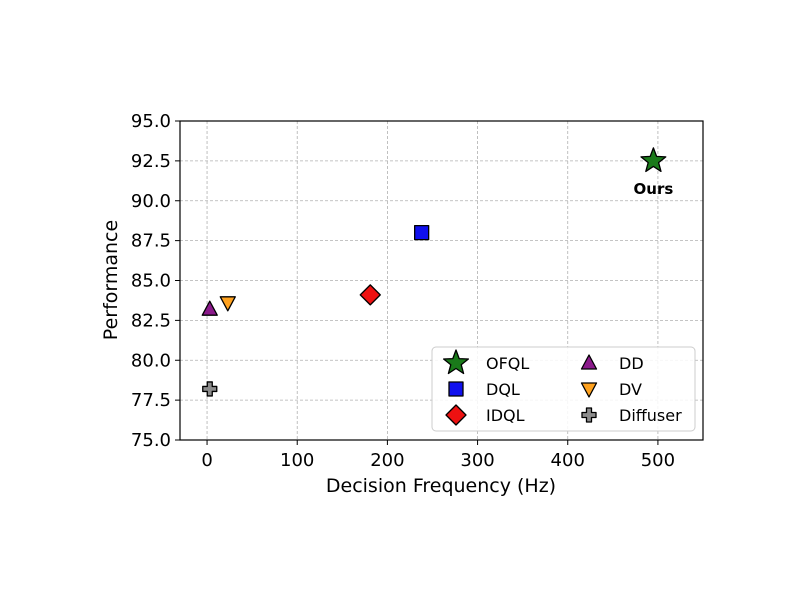  Describe the element at coordinates (151, 241) in the screenshot. I see `y-tick-label: 87.5` at that location.